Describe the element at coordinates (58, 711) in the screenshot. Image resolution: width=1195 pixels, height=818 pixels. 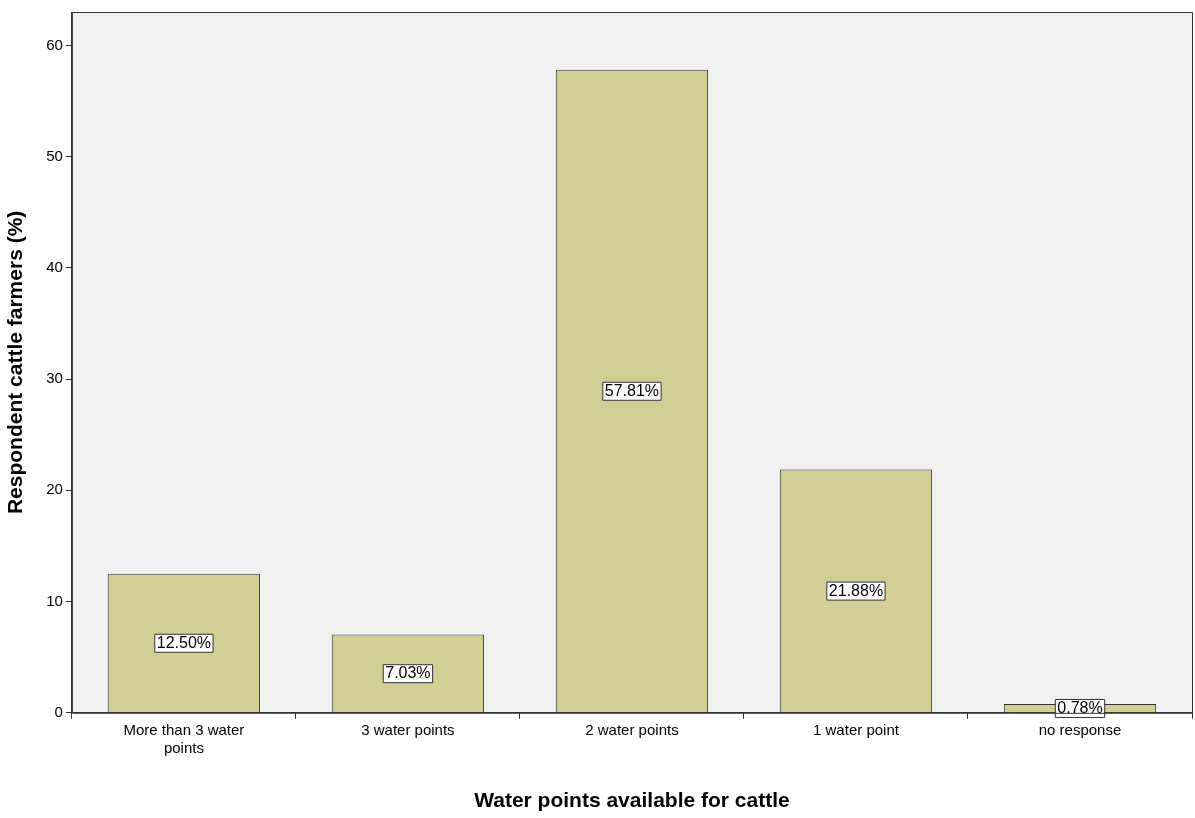
I see `y-tick-label: 0` at that location.